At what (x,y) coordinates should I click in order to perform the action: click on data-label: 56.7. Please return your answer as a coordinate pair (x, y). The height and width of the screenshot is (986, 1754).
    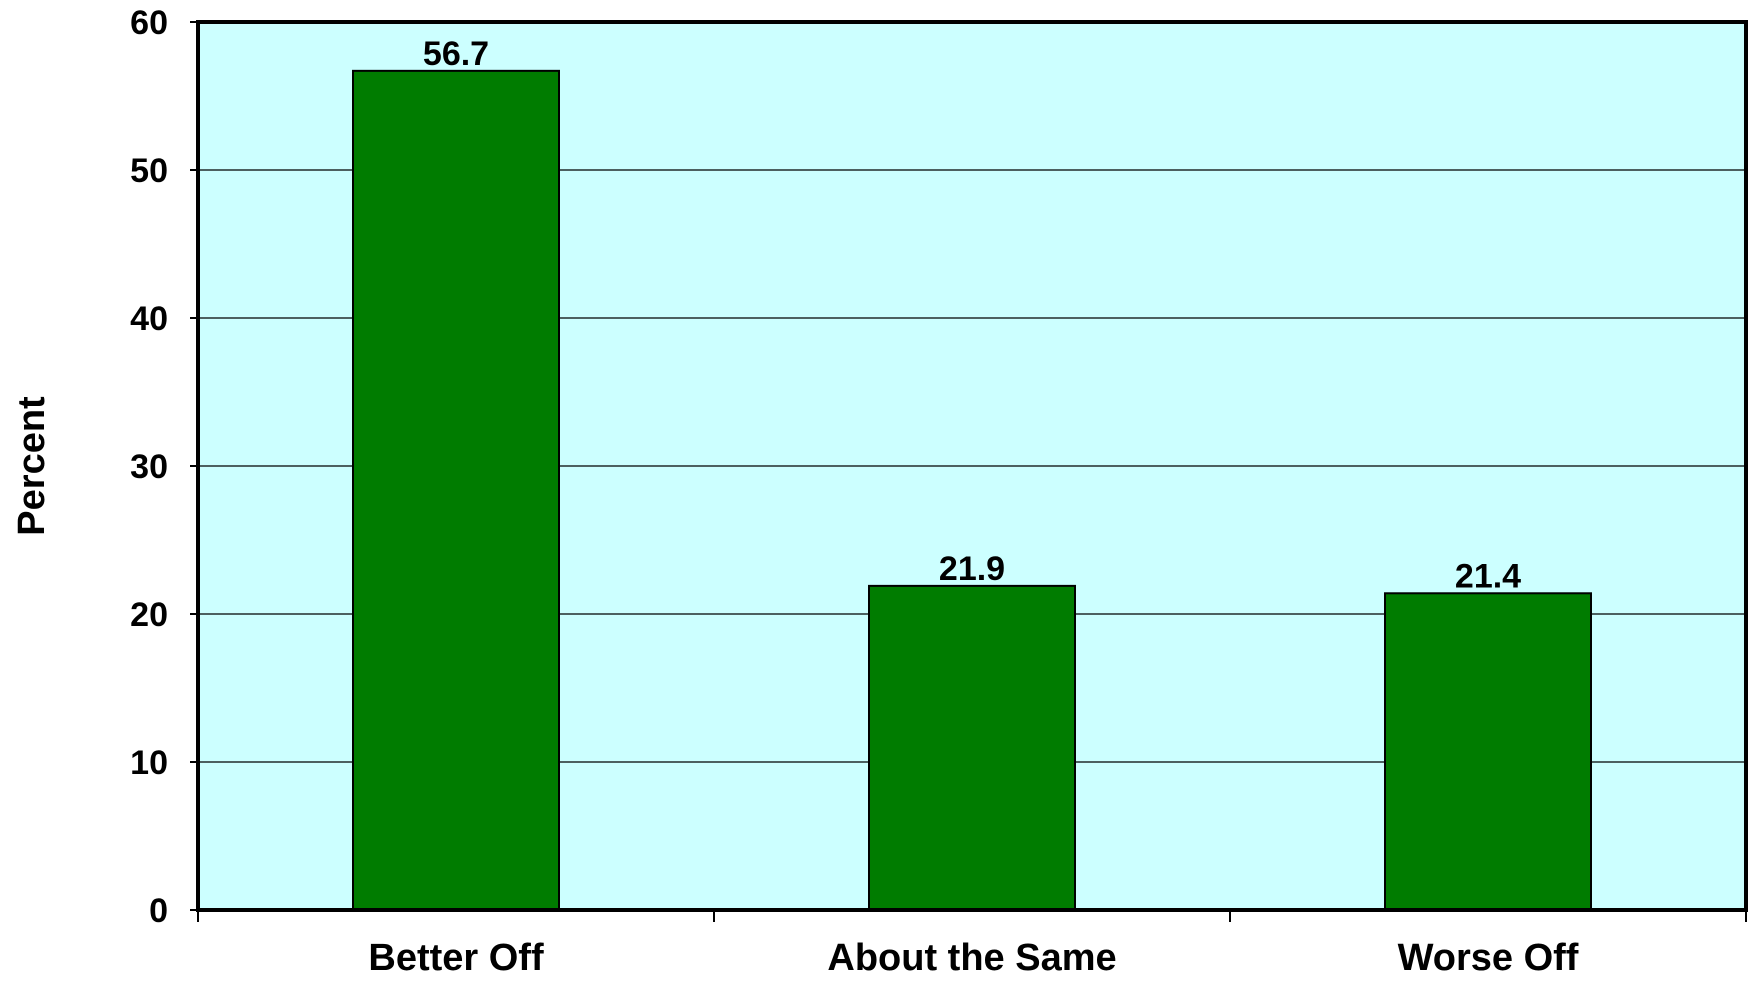
    Looking at the image, I should click on (456, 54).